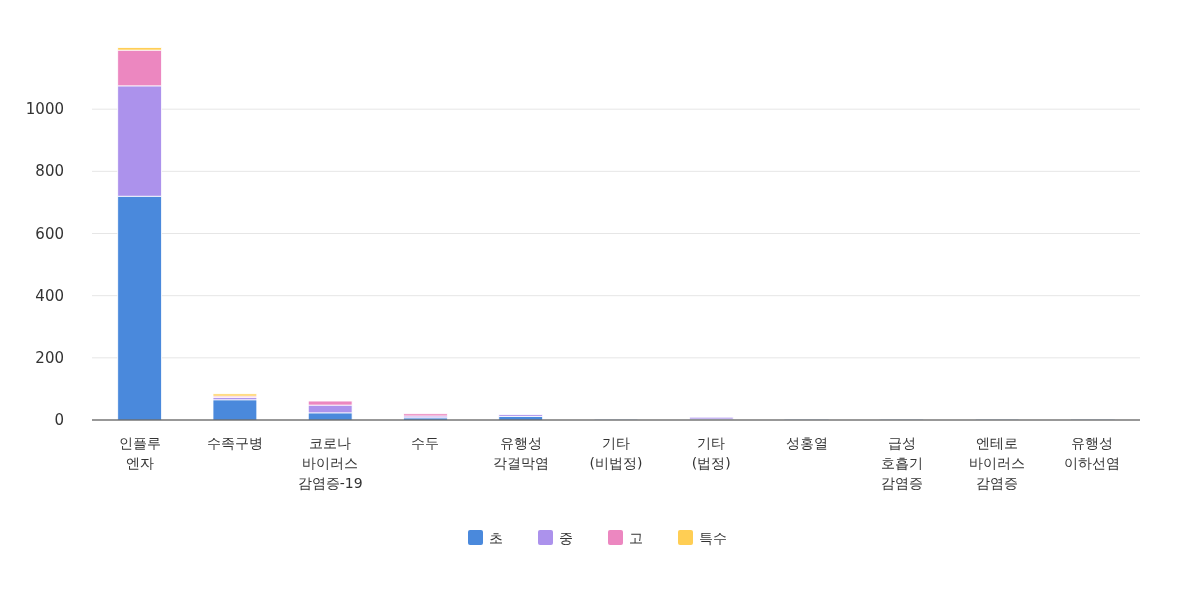 This screenshot has height=597, width=1200. What do you see at coordinates (1092, 453) in the screenshot?
I see `x-tick-label: 유행성 이하선염` at bounding box center [1092, 453].